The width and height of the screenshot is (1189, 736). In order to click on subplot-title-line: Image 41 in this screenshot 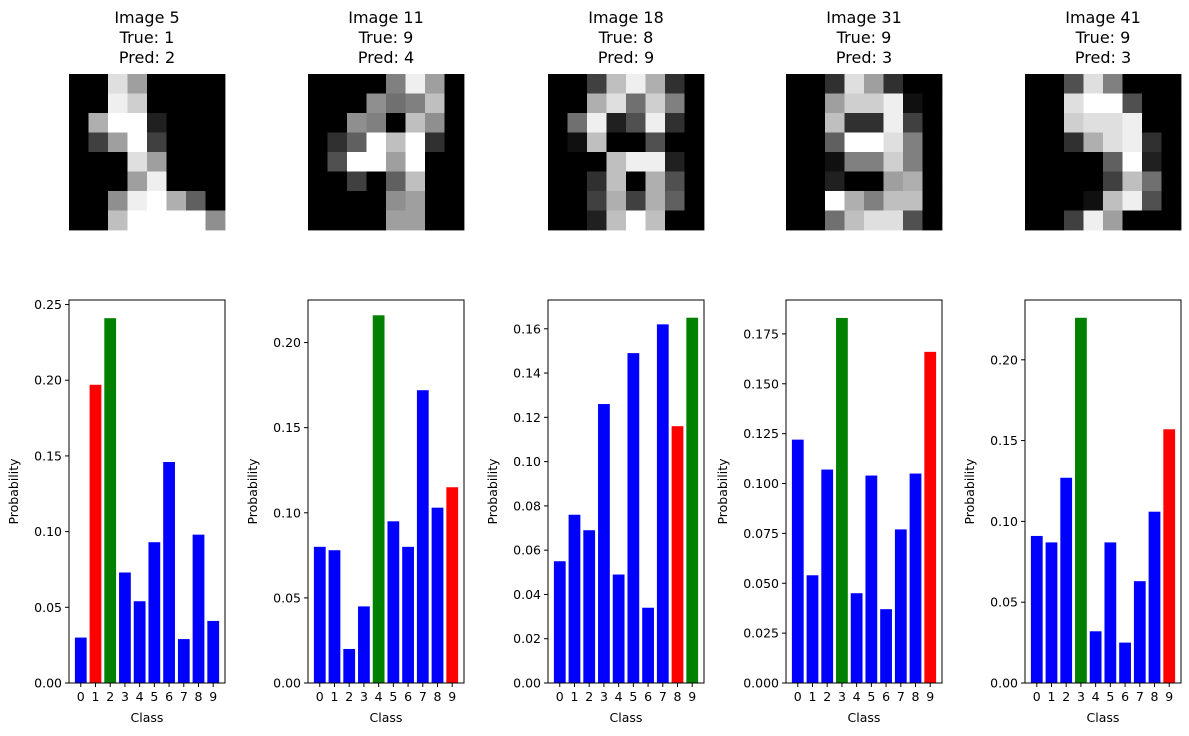, I will do `click(1103, 17)`.